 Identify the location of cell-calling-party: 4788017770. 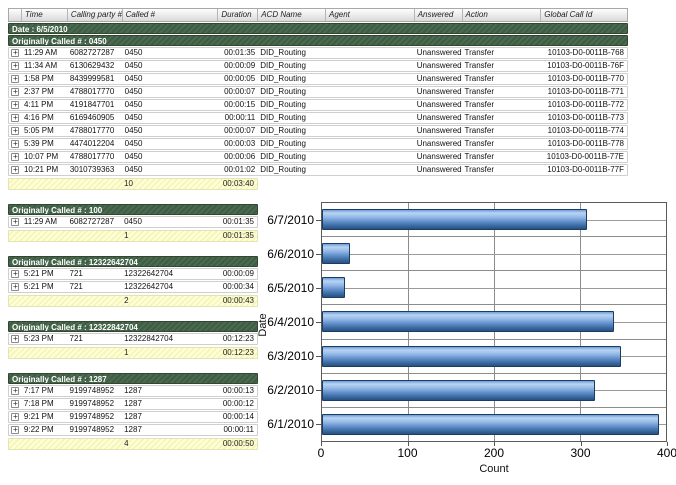
(92, 130).